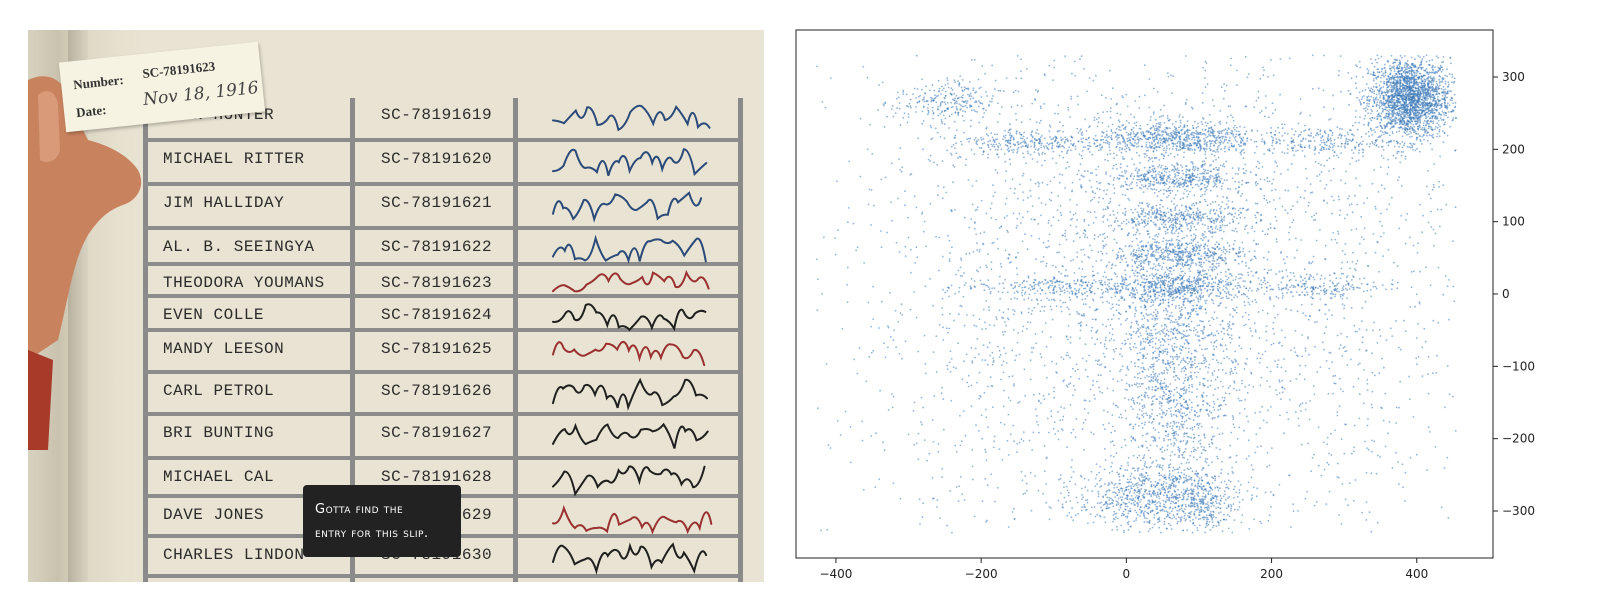 The width and height of the screenshot is (1622, 616). Describe the element at coordinates (443, 395) in the screenshot. I see `ledger-row: CARL PETROL SC-78191626` at that location.